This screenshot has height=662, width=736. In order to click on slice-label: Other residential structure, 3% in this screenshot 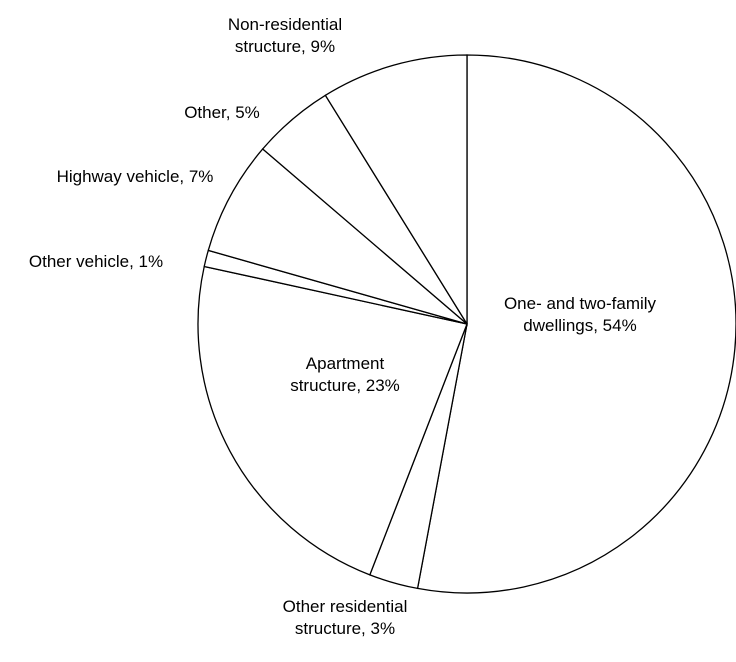, I will do `click(345, 617)`.